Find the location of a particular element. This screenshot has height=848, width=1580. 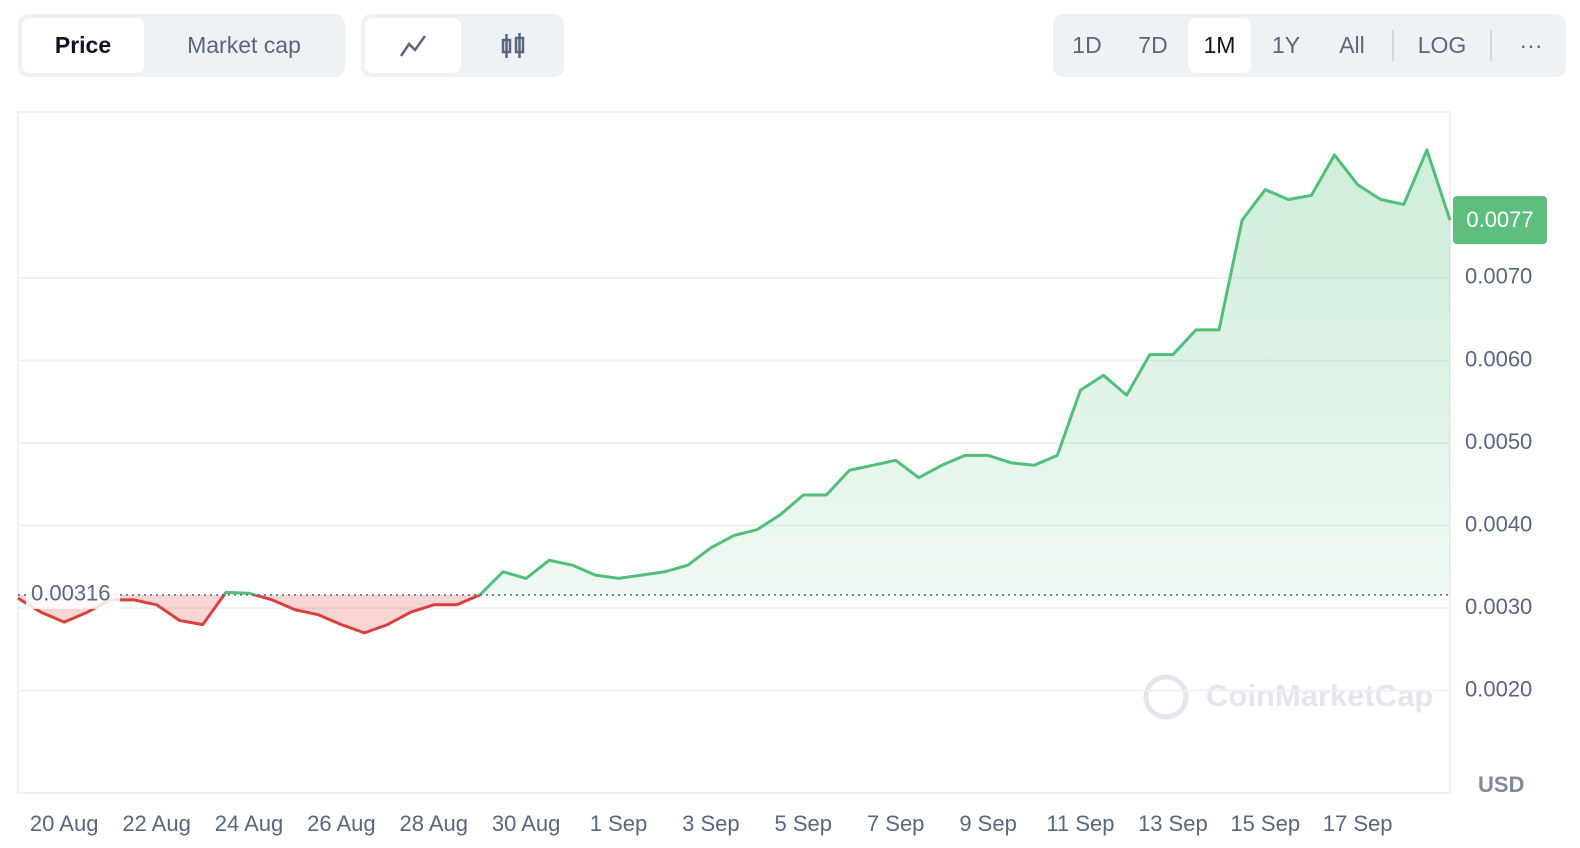

range-tabs: 1D 7D 1M 1Y All LOG ··· is located at coordinates (1309, 45).